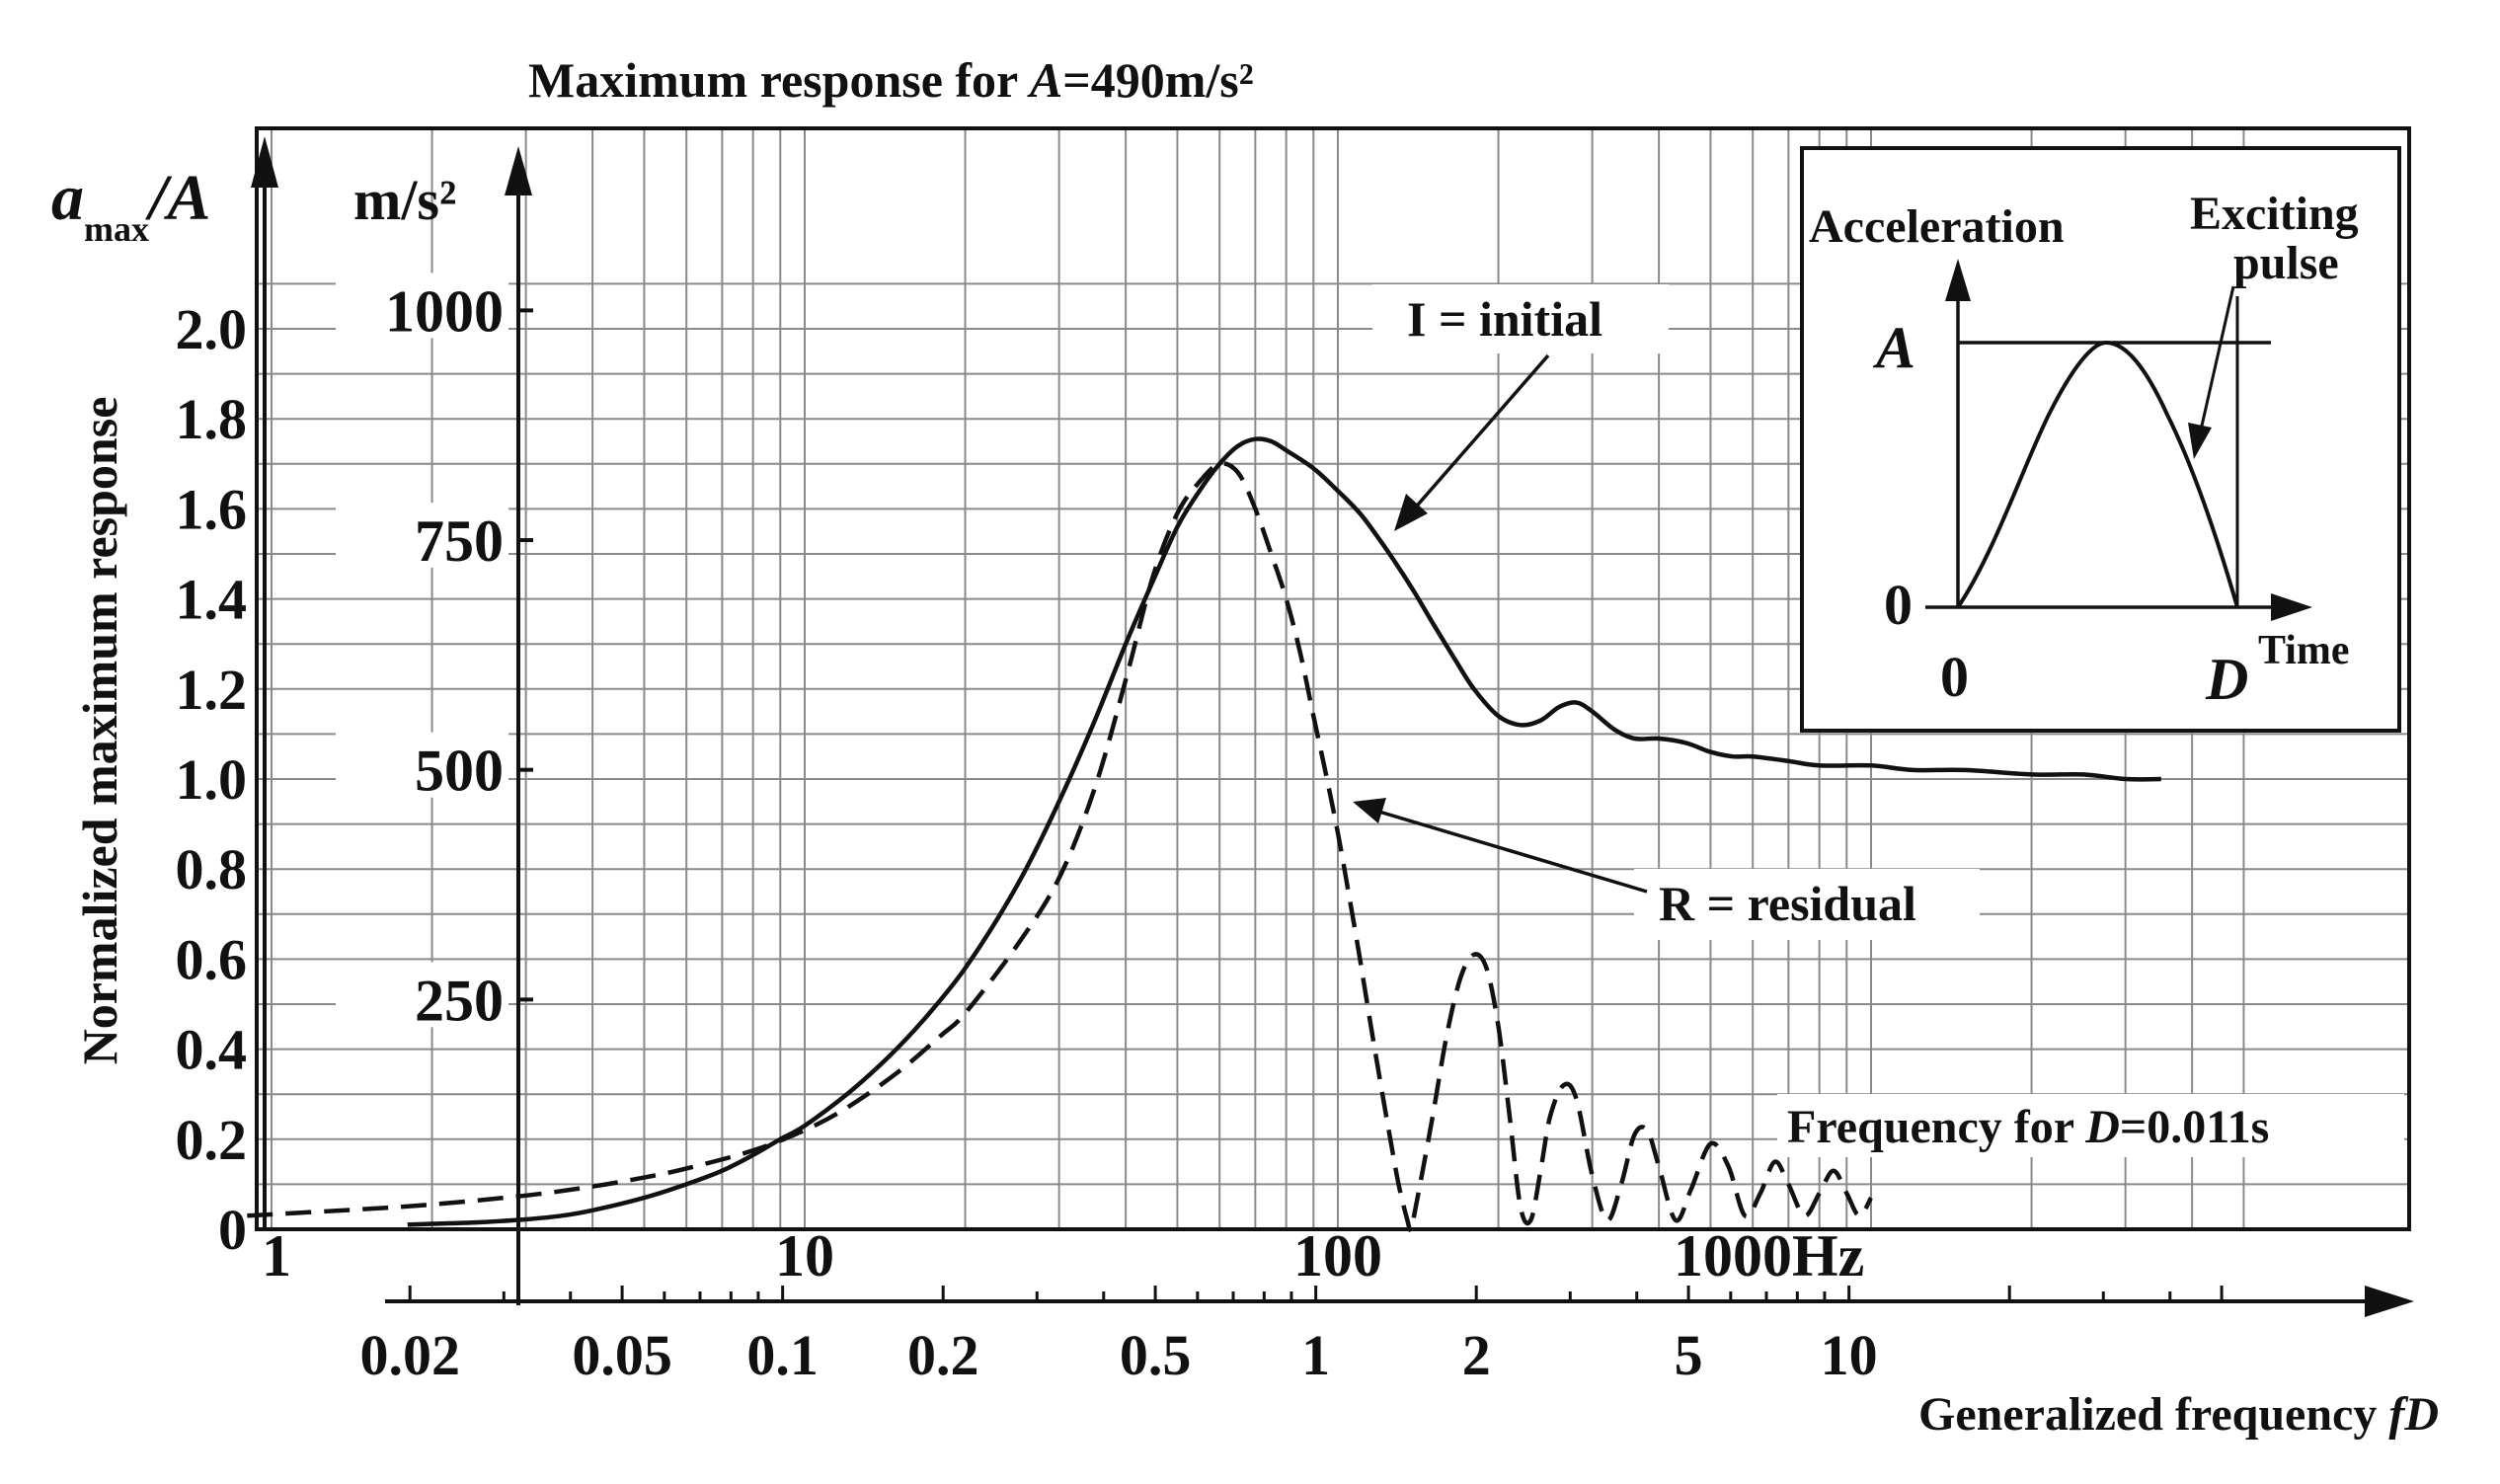  What do you see at coordinates (232, 1230) in the screenshot?
I see `y-tick-label: 0` at bounding box center [232, 1230].